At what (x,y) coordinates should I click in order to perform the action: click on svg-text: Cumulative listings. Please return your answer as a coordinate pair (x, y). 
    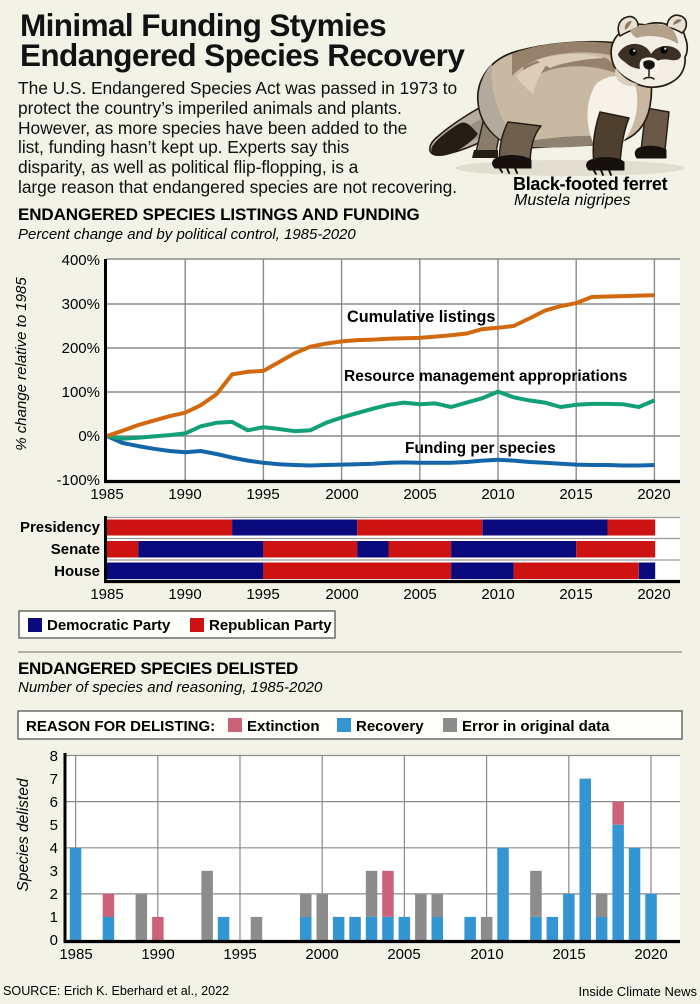
    Looking at the image, I should click on (421, 317).